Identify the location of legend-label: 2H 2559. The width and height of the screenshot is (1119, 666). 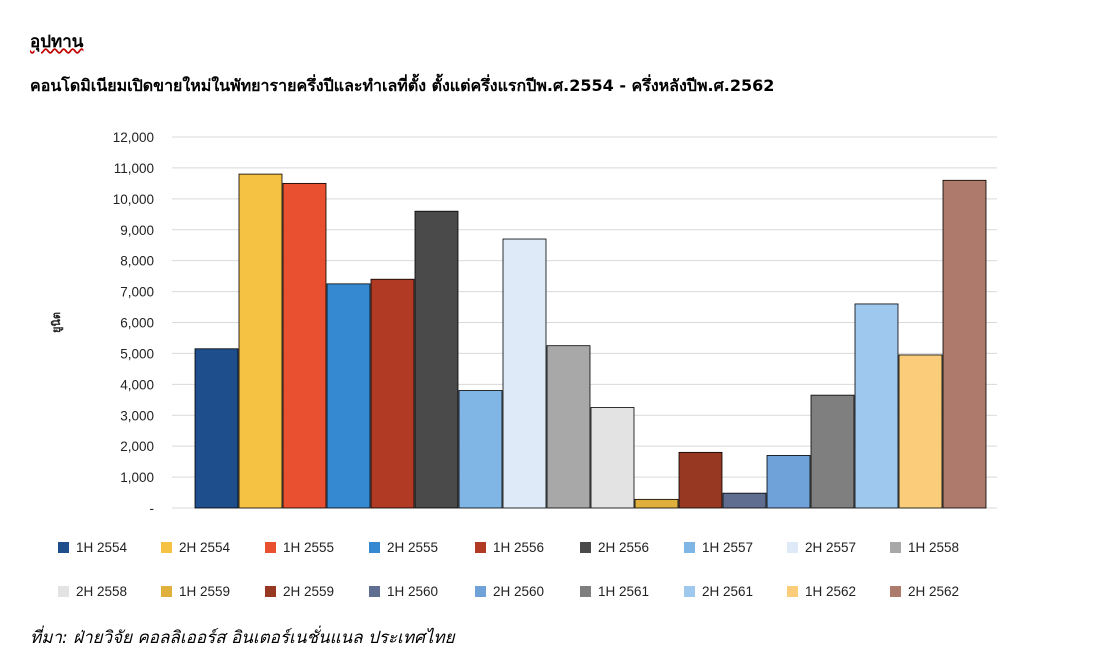
(308, 591).